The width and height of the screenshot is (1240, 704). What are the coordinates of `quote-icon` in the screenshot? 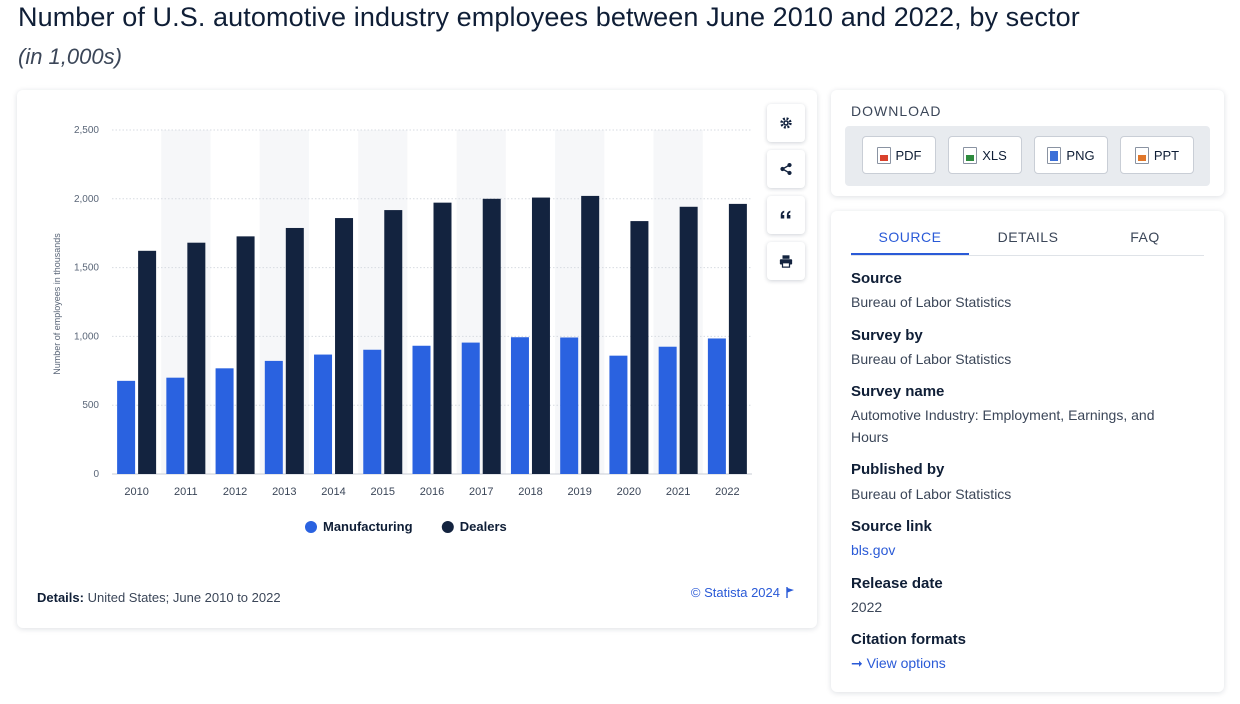 It's located at (785, 214).